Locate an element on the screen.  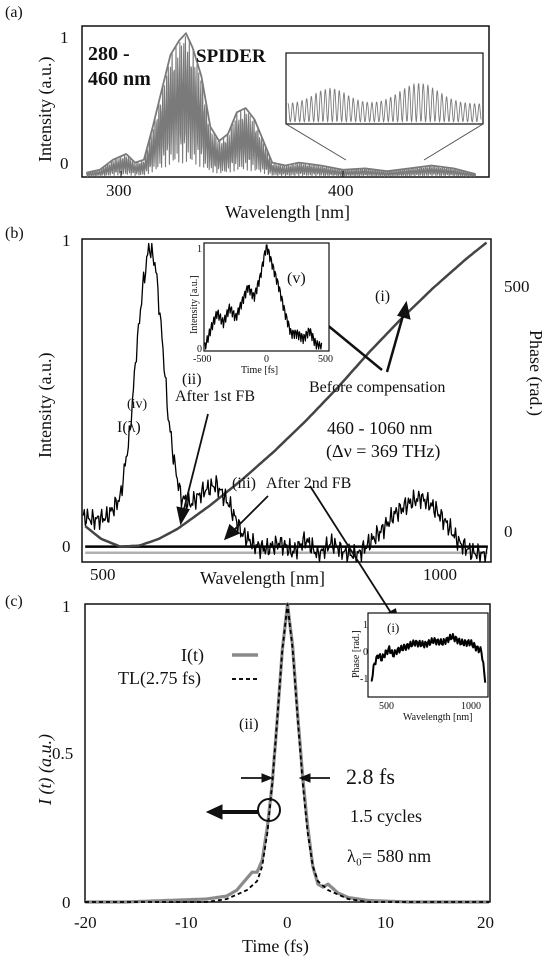
panel-b-arrow-1stFB is located at coordinates (195, 463).